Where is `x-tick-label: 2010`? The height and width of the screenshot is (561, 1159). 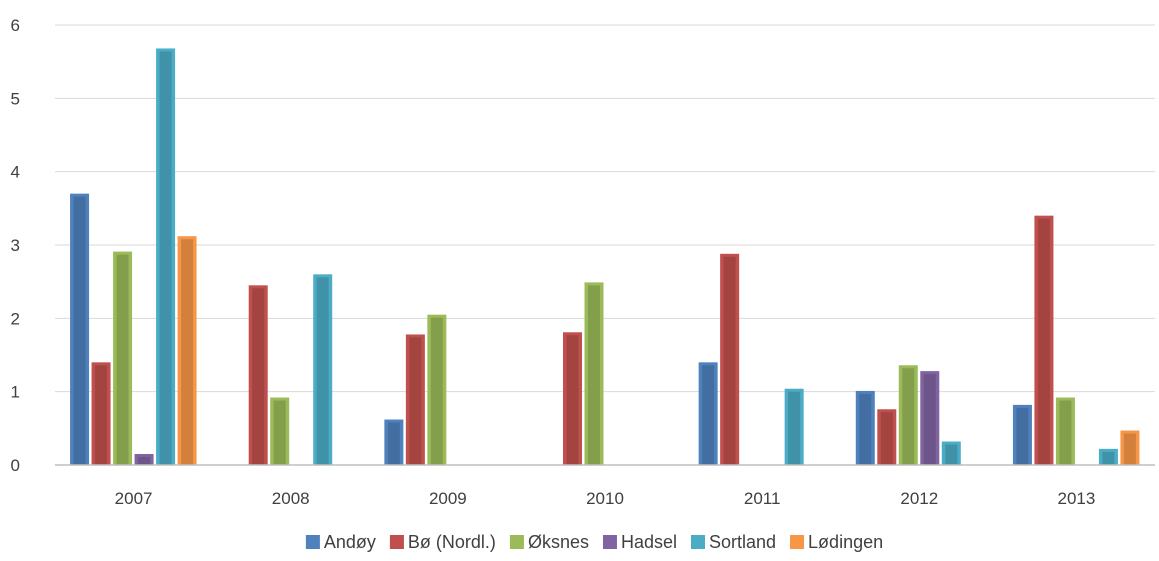 x-tick-label: 2010 is located at coordinates (605, 498).